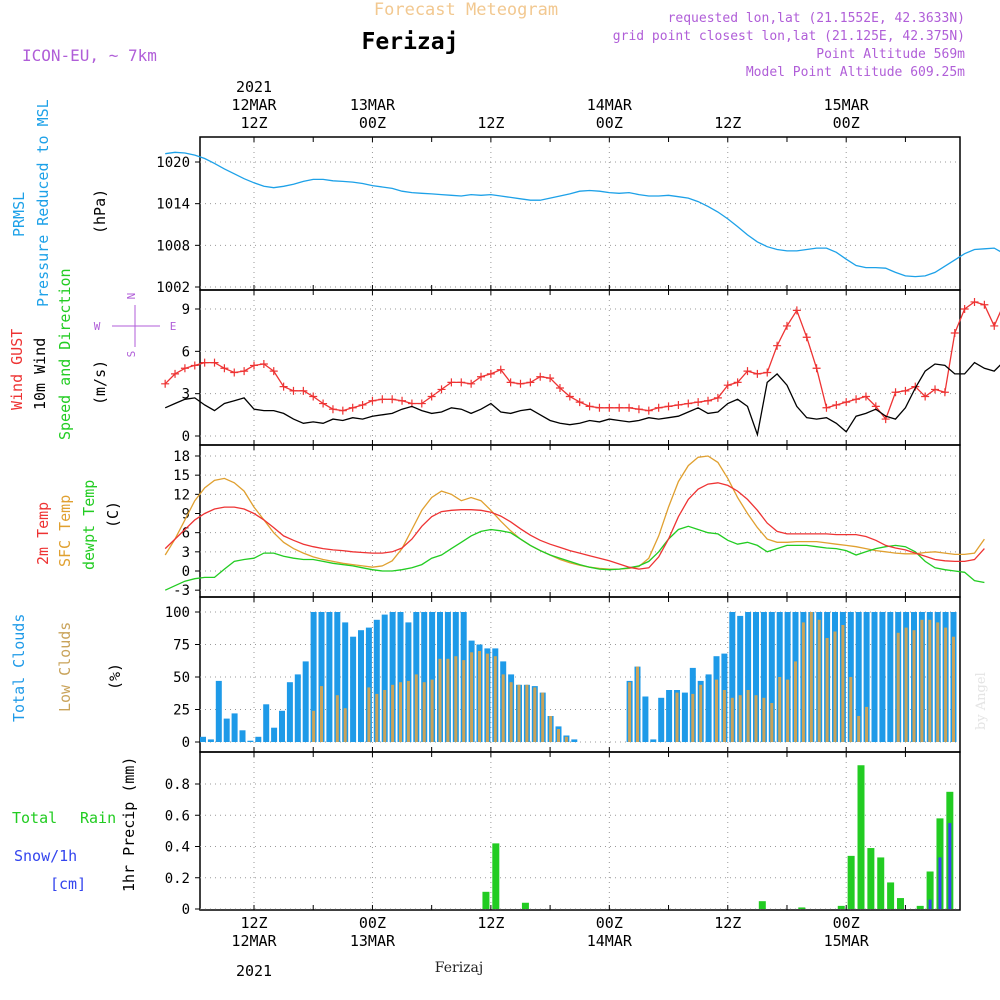 The image size is (1000, 1000). What do you see at coordinates (181, 457) in the screenshot?
I see `y-tick-label-temp: 18` at bounding box center [181, 457].